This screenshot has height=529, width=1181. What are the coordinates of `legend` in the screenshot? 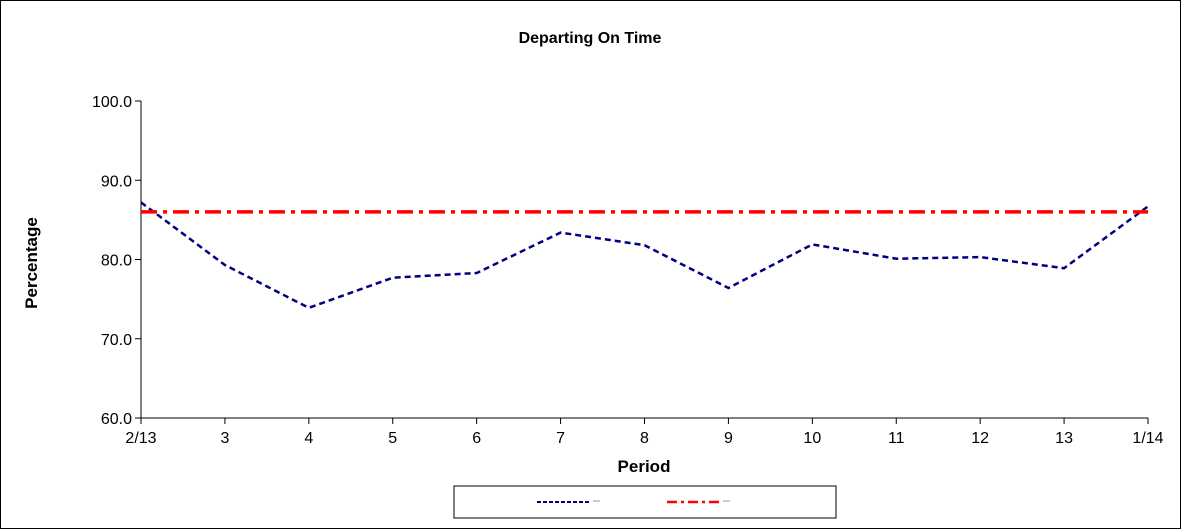 It's located at (645, 502).